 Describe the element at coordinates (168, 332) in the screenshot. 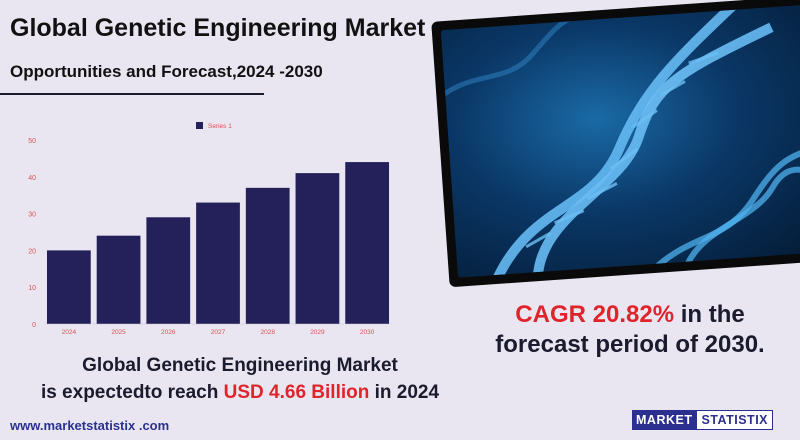

I see `x-tick-label: 2026` at that location.